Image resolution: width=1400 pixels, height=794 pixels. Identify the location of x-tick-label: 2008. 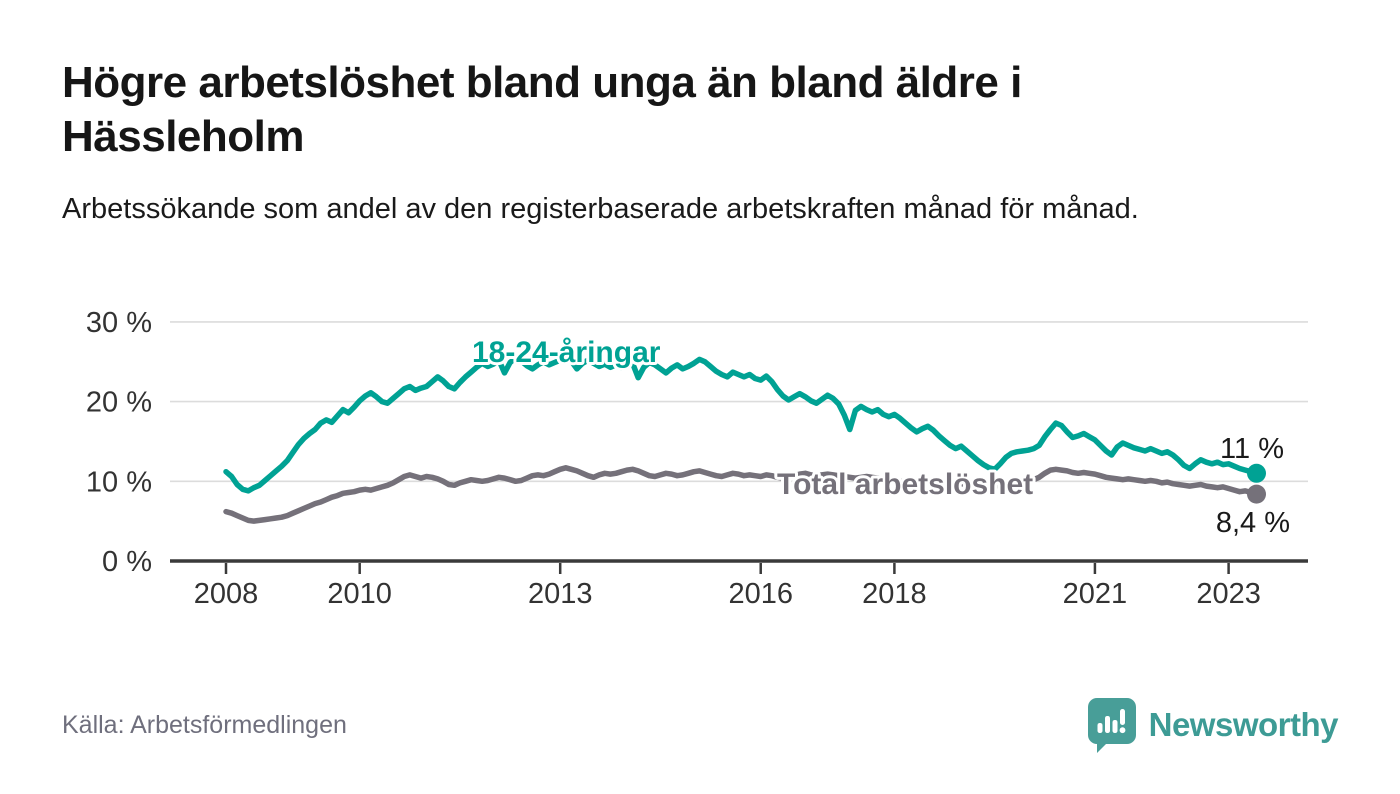
(226, 594).